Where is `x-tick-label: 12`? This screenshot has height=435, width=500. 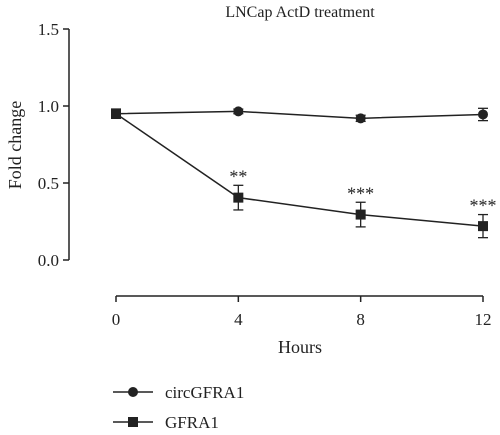 x-tick-label: 12 is located at coordinates (483, 319).